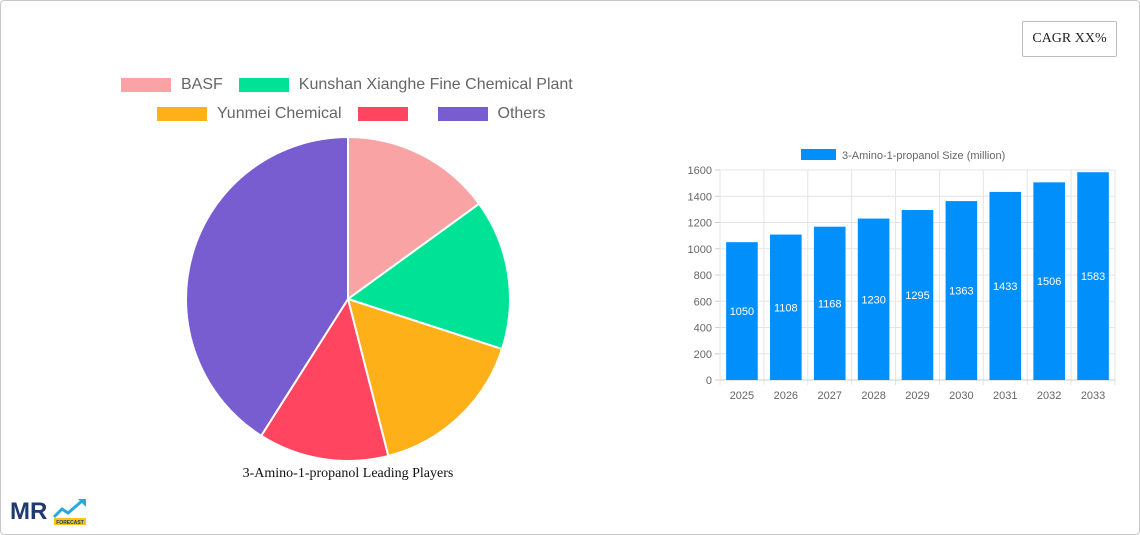 The image size is (1140, 535). Describe the element at coordinates (82, 503) in the screenshot. I see `logo-arrow-head` at that location.